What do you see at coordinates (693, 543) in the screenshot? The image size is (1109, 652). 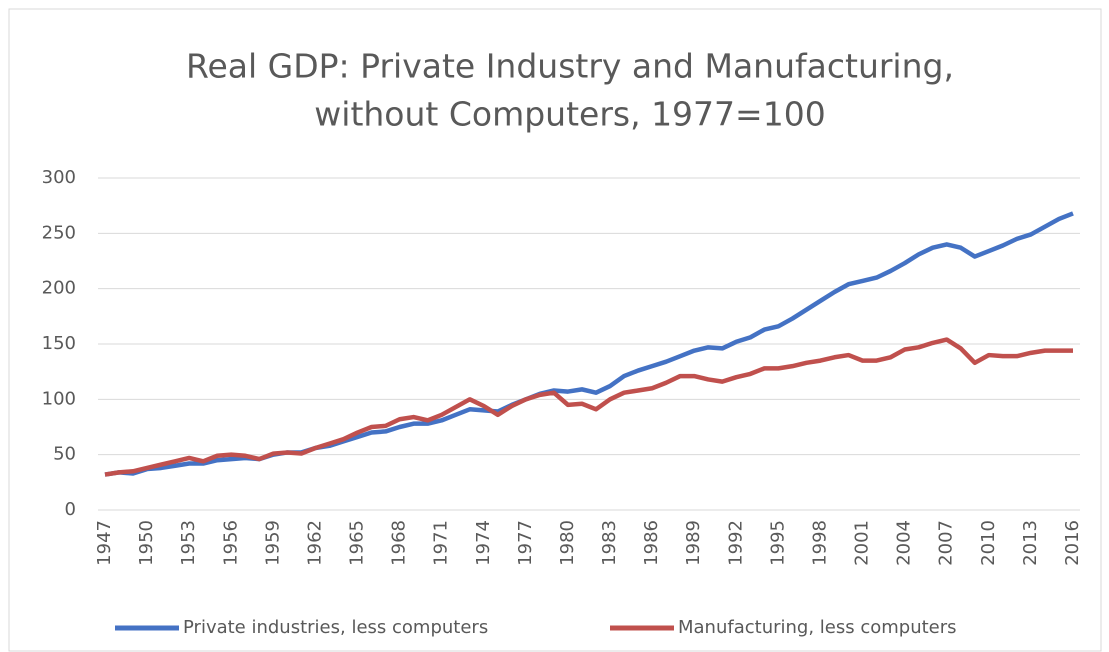 I see `x-tick-label: 1989` at bounding box center [693, 543].